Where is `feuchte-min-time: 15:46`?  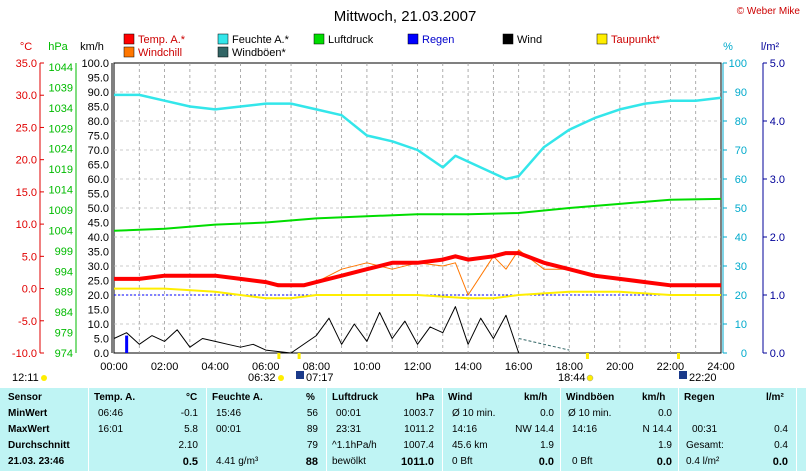
feuchte-min-time: 15:46 is located at coordinates (229, 413).